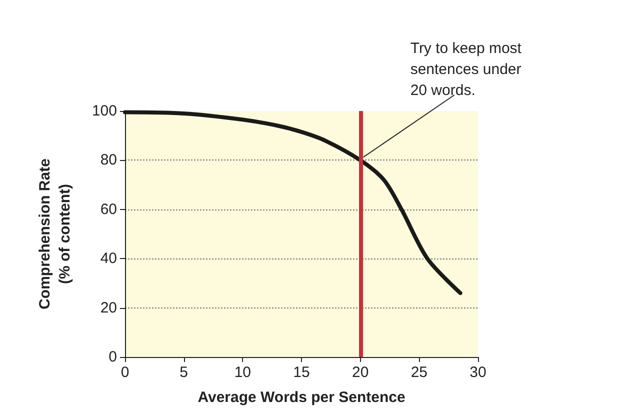  I want to click on y-tick-label: 100, so click(104, 111).